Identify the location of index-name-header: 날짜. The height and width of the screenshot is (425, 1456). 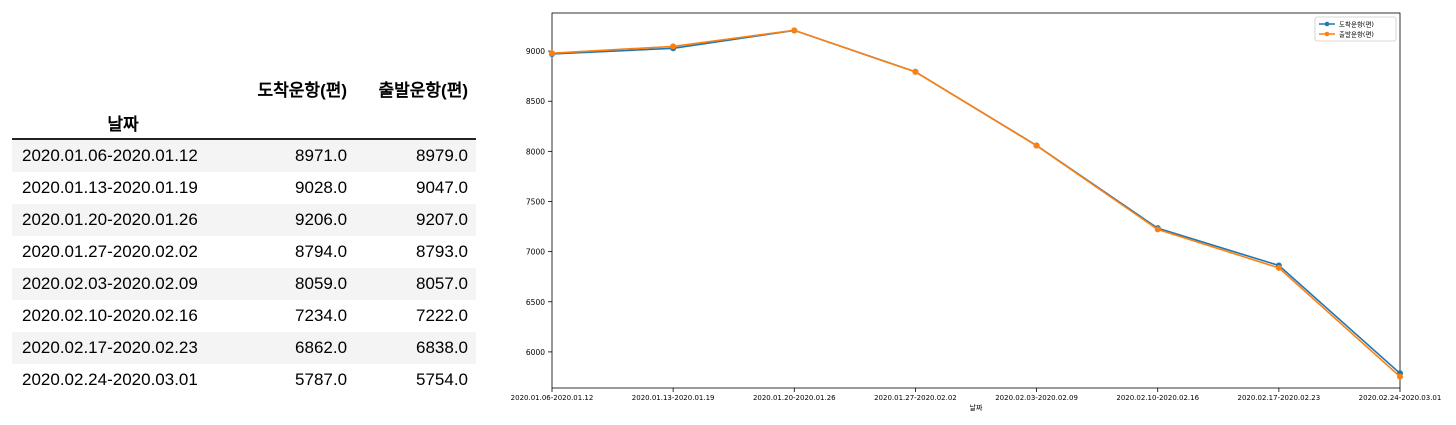
(123, 122).